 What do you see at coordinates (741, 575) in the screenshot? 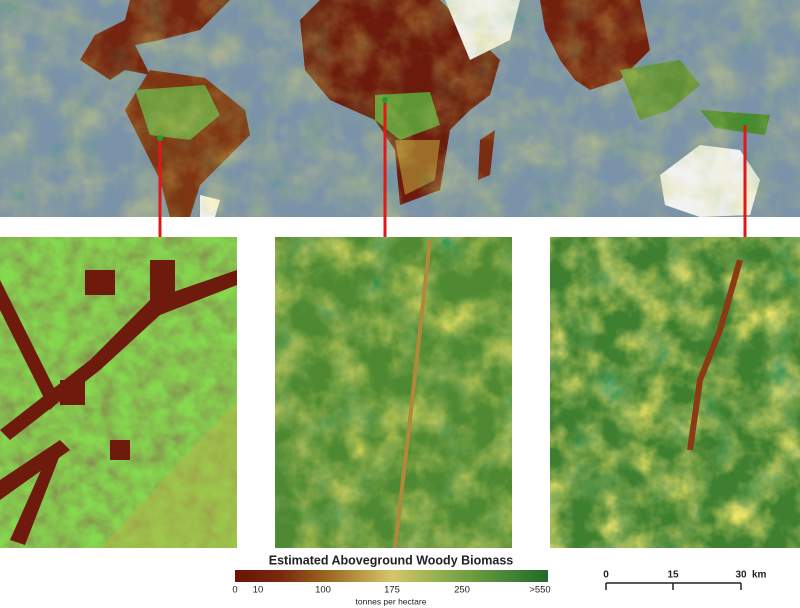
I see `scale-tick-label: 30` at bounding box center [741, 575].